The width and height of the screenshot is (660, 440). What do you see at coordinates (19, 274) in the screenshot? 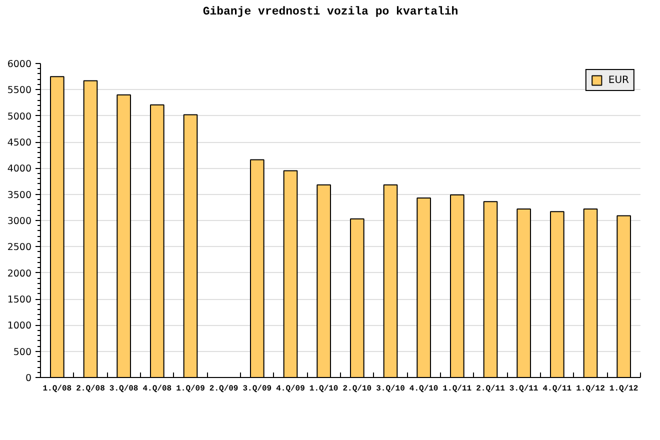
I see `y-tick-label: 2000` at bounding box center [19, 274].